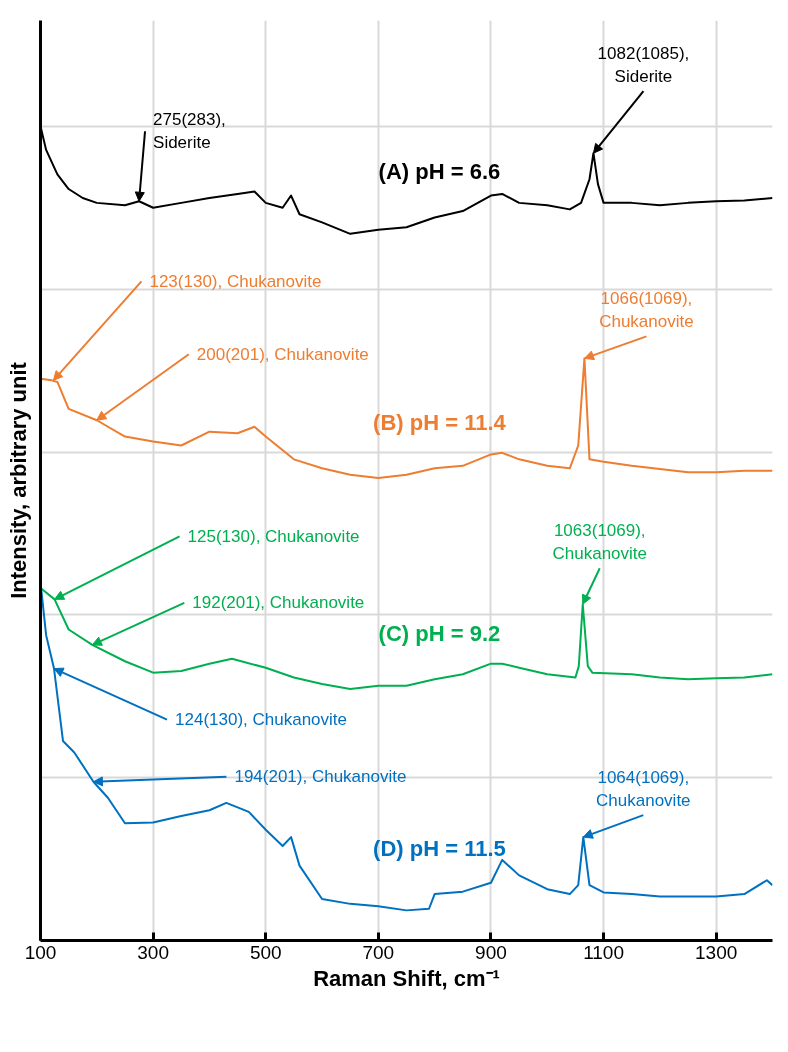 This screenshot has width=788, height=1052. What do you see at coordinates (320, 777) in the screenshot?
I see `annotation: 194(201), Chukanovite` at bounding box center [320, 777].